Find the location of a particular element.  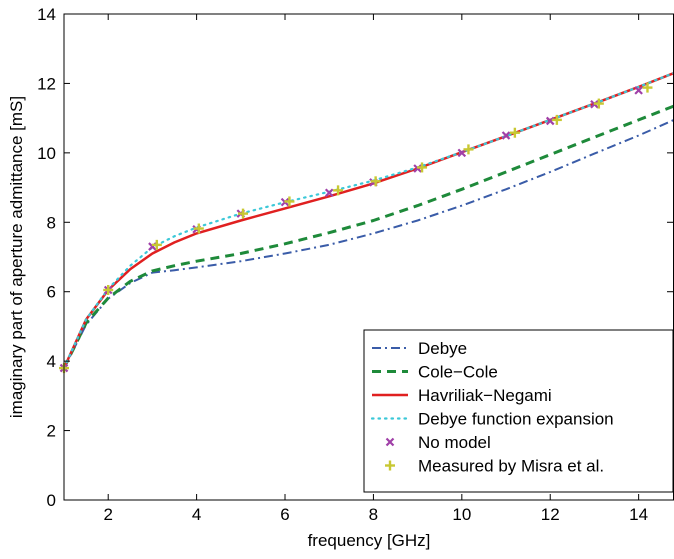

legend-no-model-swatch is located at coordinates (390, 442).